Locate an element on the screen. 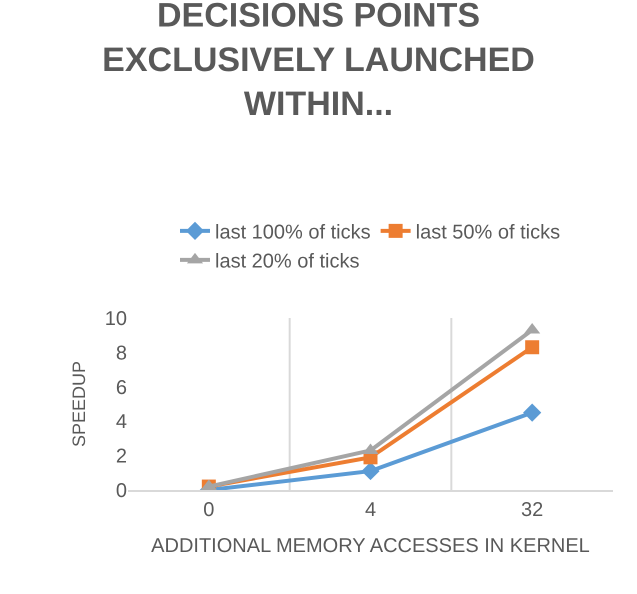 Image resolution: width=637 pixels, height=594 pixels. y-axis-title: SPEEDUP is located at coordinates (78, 404).